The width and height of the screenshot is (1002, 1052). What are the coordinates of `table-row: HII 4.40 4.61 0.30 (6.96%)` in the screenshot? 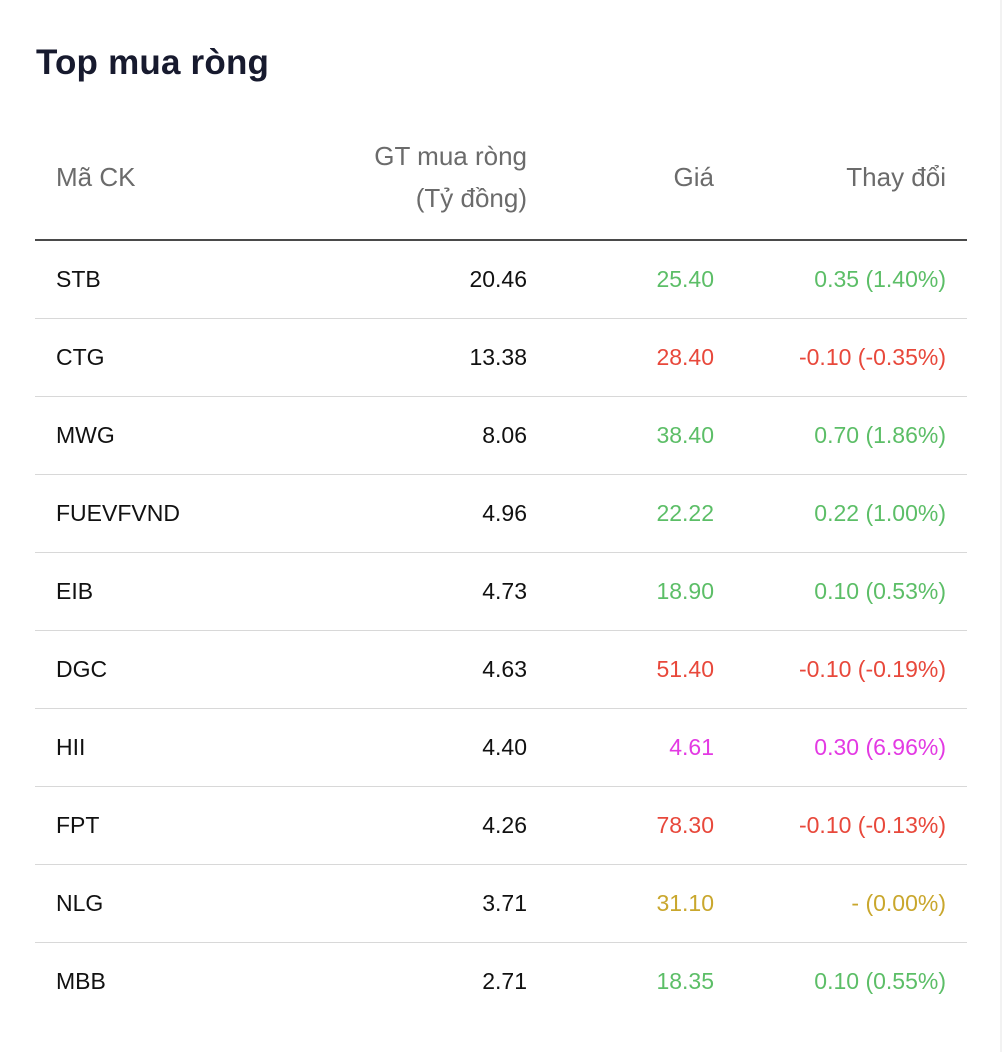 It's located at (501, 748).